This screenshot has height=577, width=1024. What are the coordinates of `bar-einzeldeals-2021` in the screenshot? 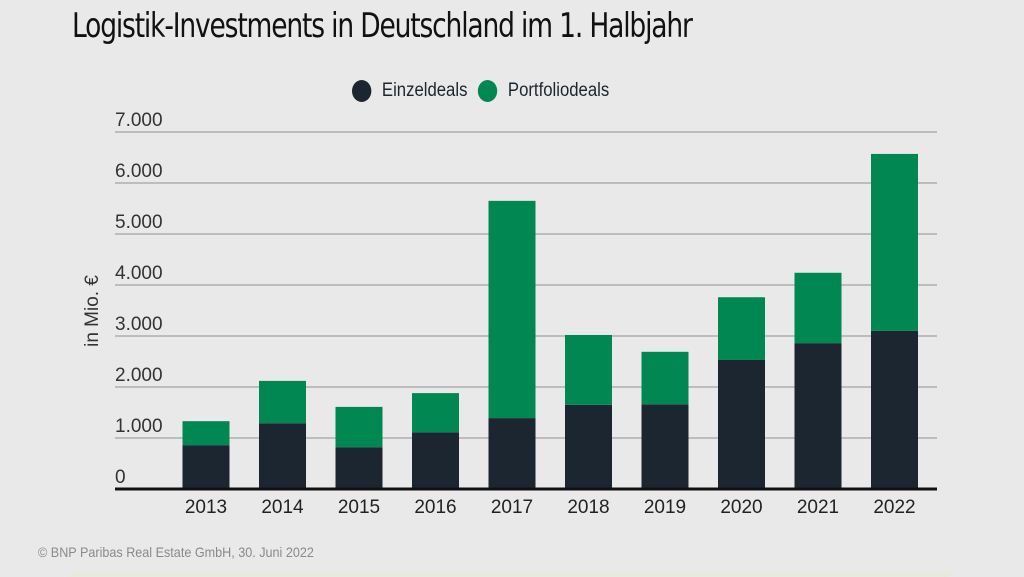 It's located at (818, 416).